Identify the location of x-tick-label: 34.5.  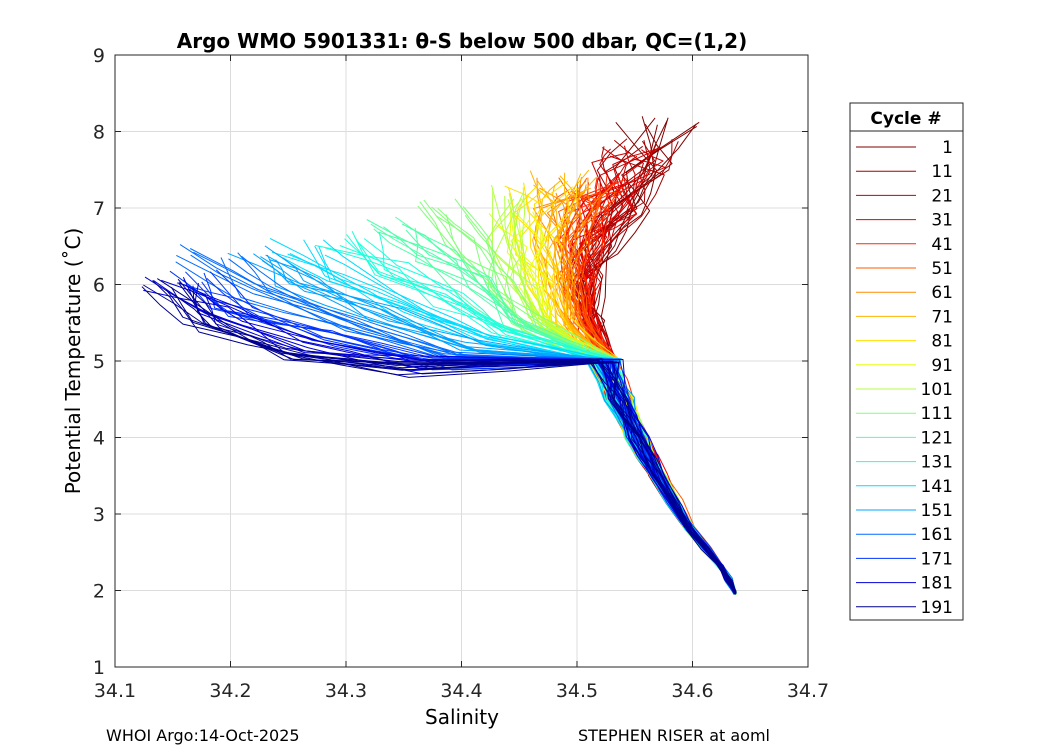
(577, 691).